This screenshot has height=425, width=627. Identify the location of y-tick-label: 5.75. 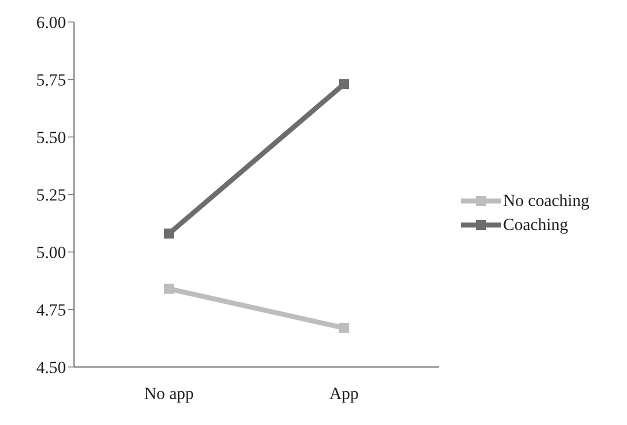
(51, 80).